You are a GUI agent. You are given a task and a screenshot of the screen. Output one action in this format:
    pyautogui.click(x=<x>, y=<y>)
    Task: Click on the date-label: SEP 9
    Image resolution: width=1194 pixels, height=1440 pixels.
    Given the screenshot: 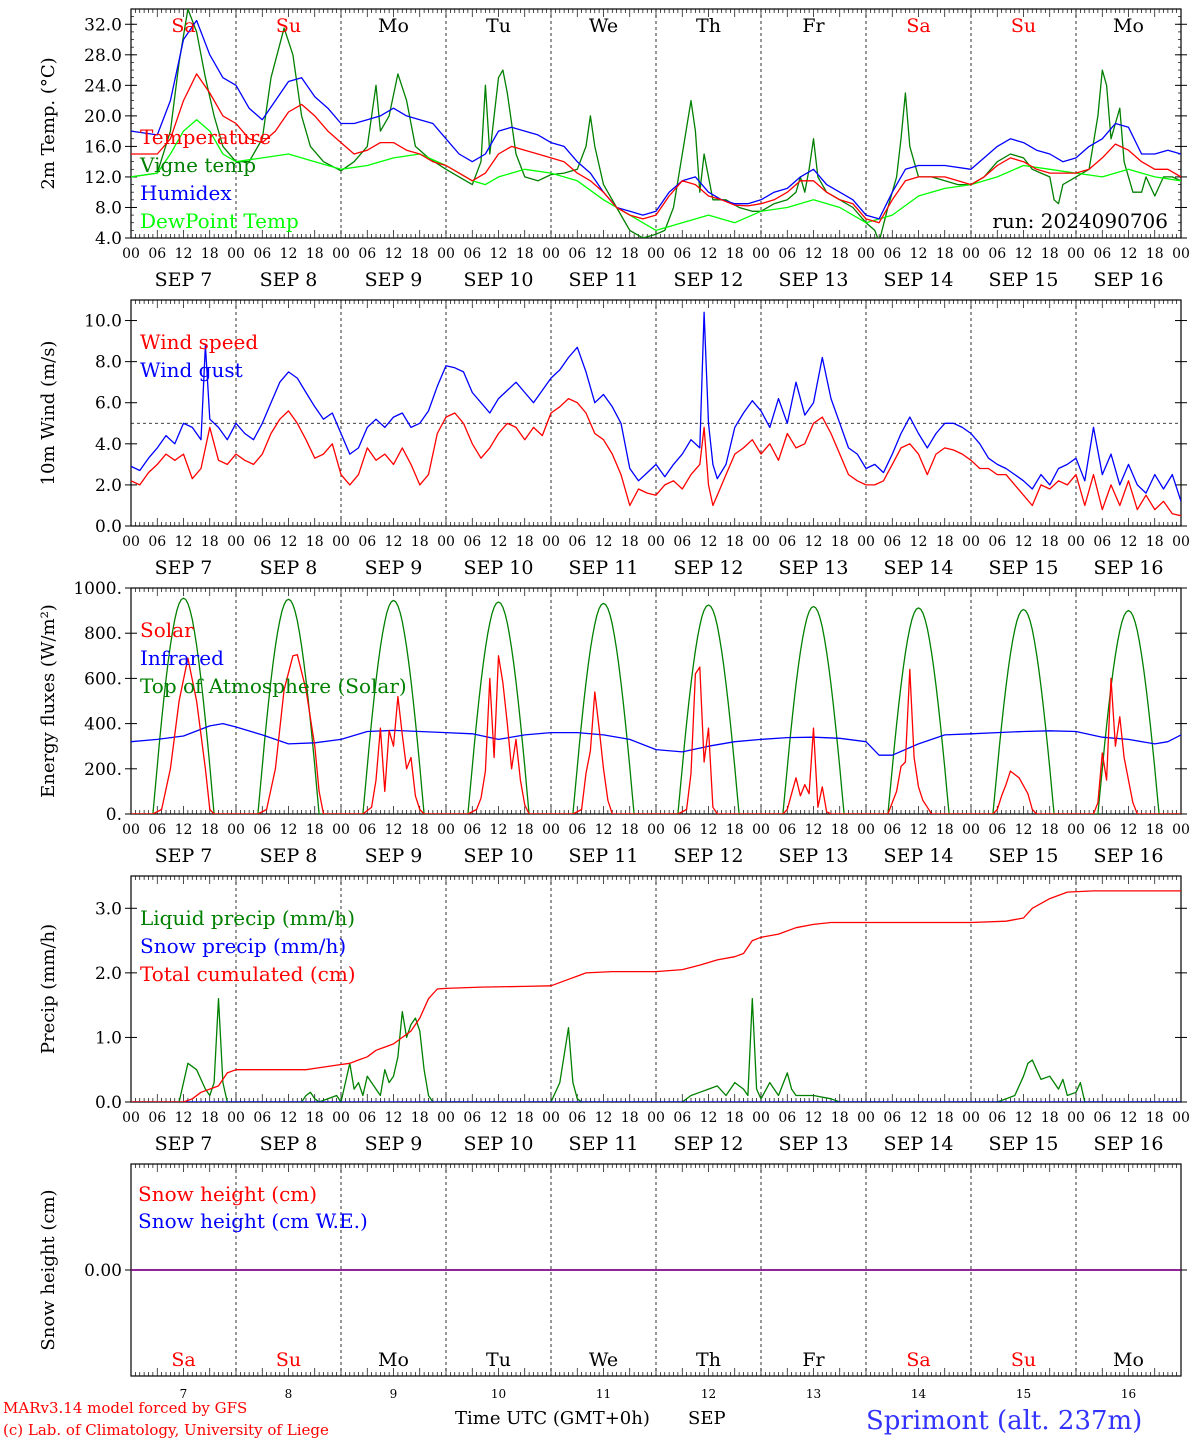 What is the action you would take?
    pyautogui.click(x=394, y=856)
    